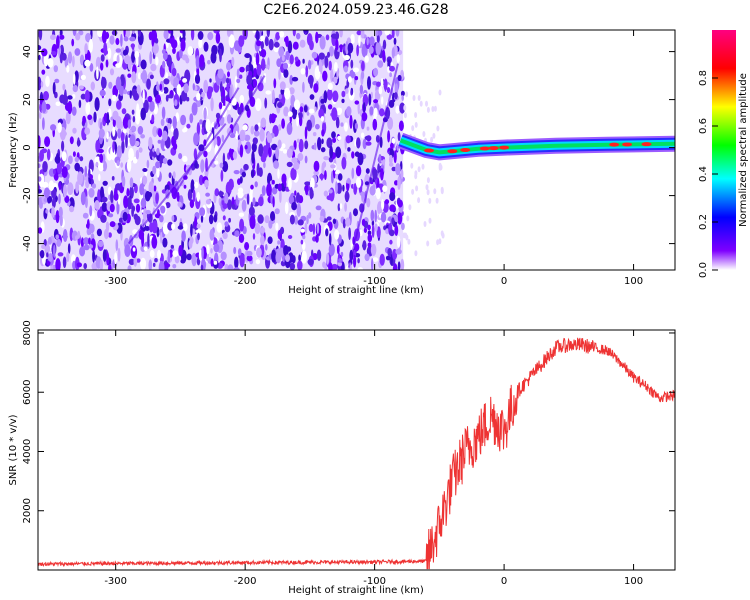 The height and width of the screenshot is (600, 750). What do you see at coordinates (703, 126) in the screenshot?
I see `colorbar-tick-label: 0.6` at bounding box center [703, 126].